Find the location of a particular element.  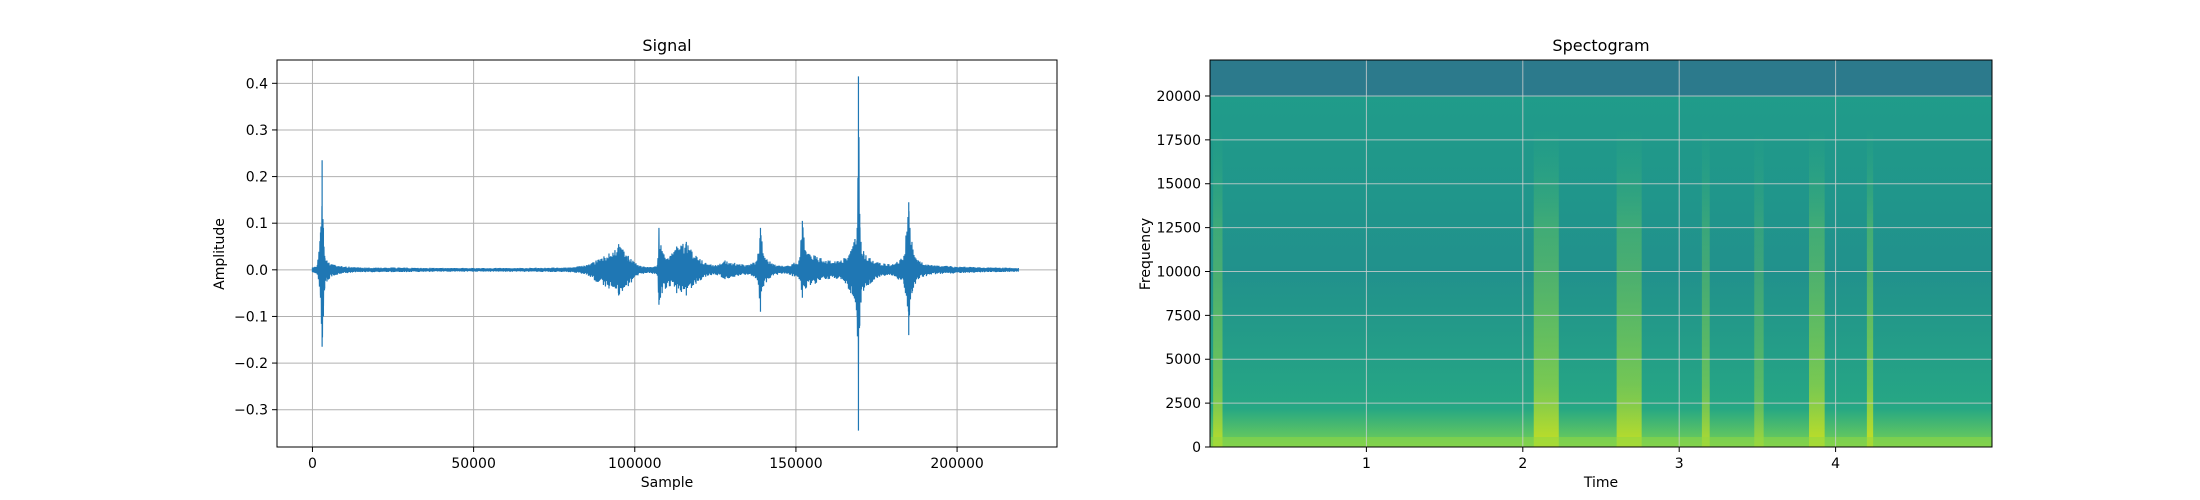

spectrogram-y-tick-label: 7500 is located at coordinates (1183, 316).